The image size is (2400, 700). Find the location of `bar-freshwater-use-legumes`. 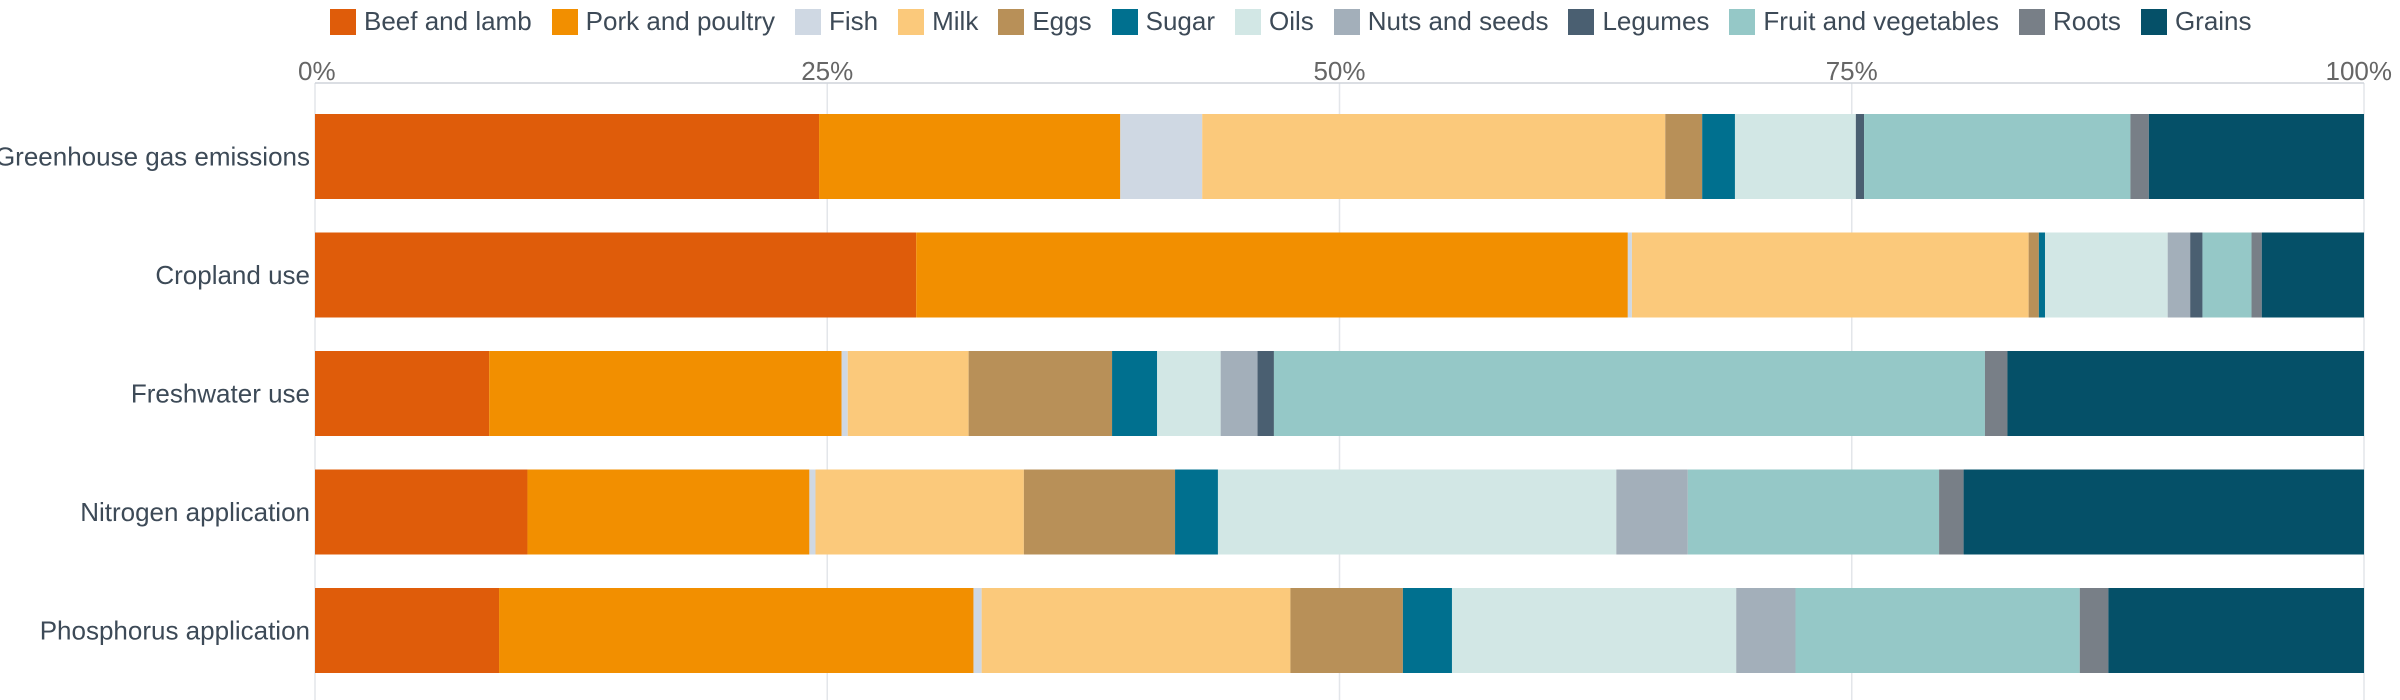

bar-freshwater-use-legumes is located at coordinates (1265, 393).